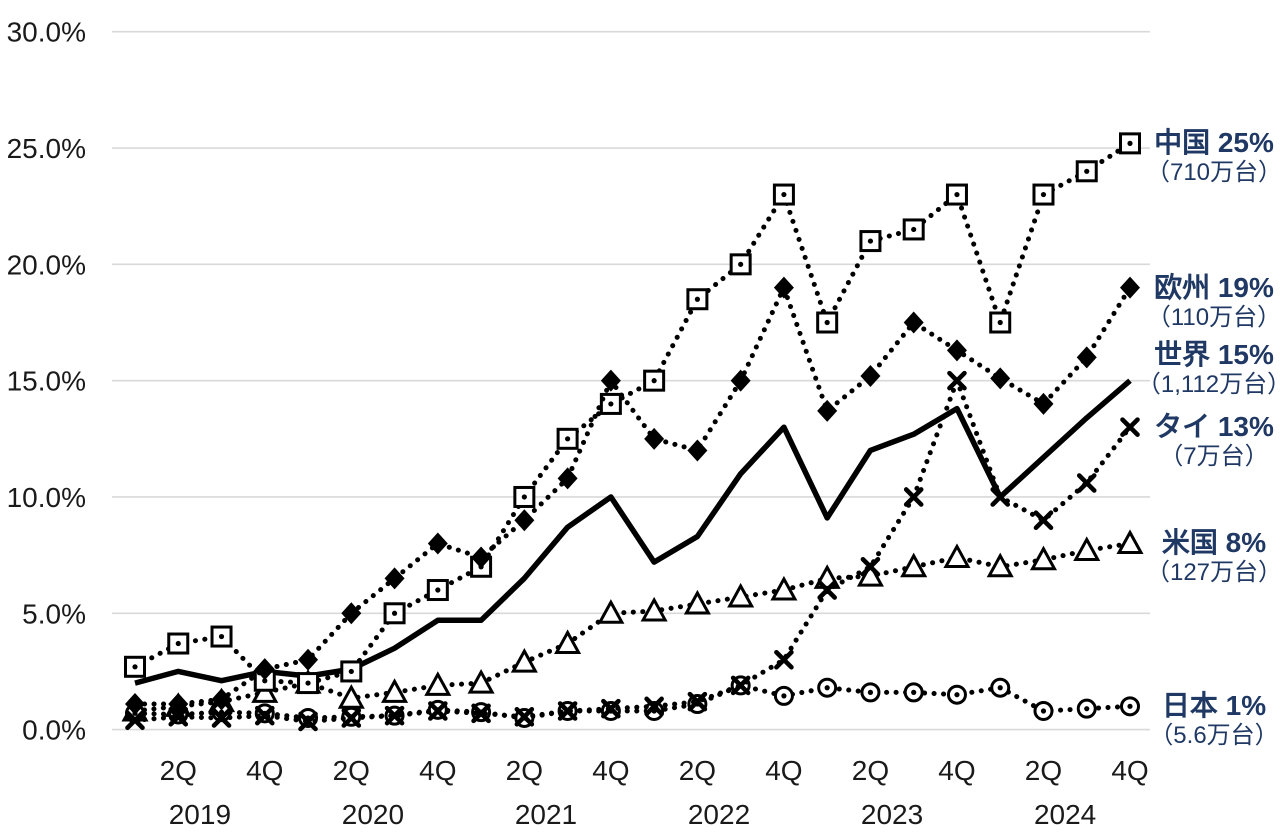  Describe the element at coordinates (546, 814) in the screenshot. I see `x-axis-year-label: 2021` at that location.